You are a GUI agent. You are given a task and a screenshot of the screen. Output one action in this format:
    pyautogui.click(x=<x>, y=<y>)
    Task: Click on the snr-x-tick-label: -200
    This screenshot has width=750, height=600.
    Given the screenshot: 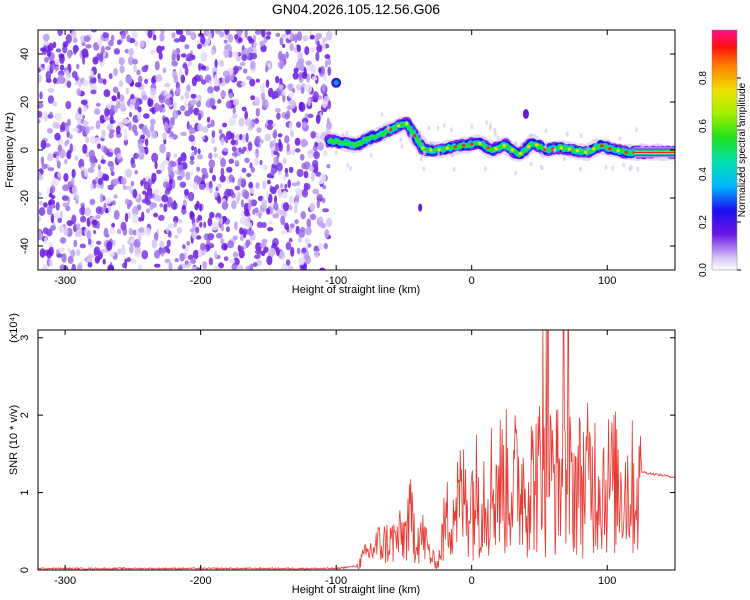 What is the action you would take?
    pyautogui.click(x=201, y=581)
    